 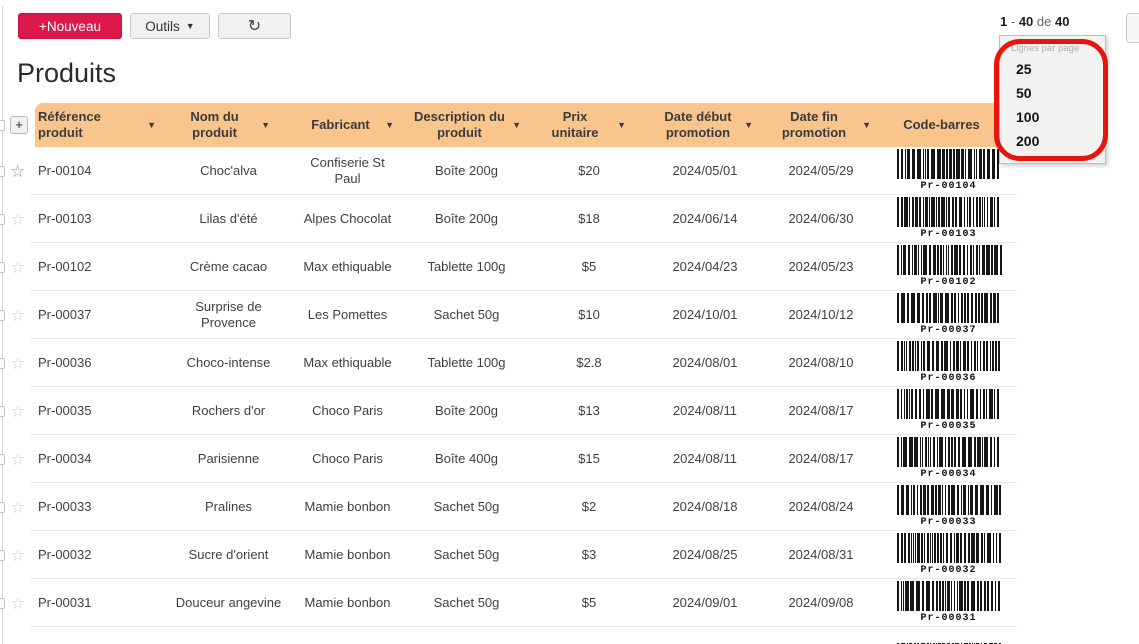 What do you see at coordinates (65, 362) in the screenshot?
I see `cell-reference: Pr-00036` at bounding box center [65, 362].